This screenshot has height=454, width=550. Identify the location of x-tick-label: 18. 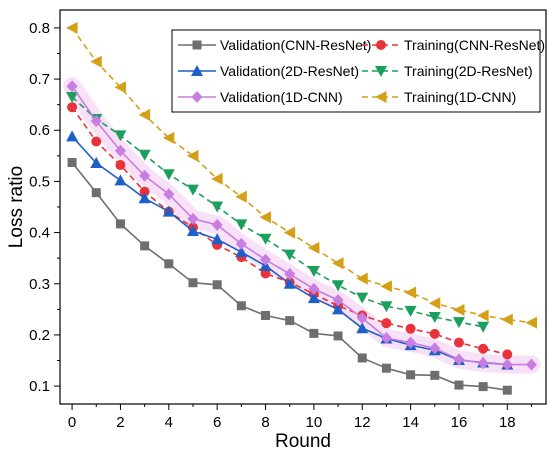
(507, 422).